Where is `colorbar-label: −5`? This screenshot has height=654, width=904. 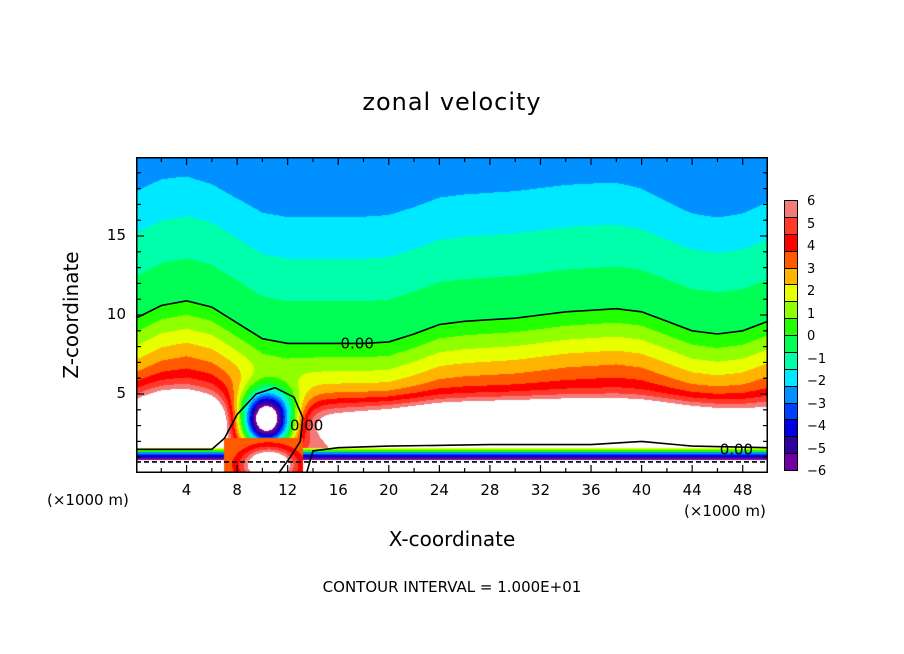
colorbar-label: −5 is located at coordinates (817, 449).